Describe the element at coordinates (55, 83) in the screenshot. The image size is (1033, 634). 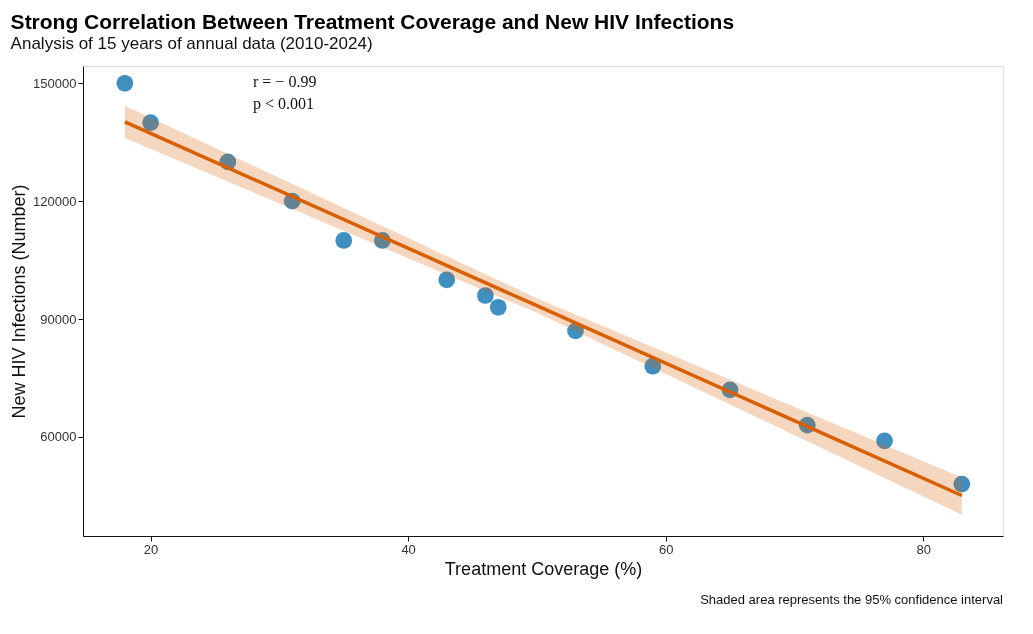
I see `y-tick-label: 150000` at that location.